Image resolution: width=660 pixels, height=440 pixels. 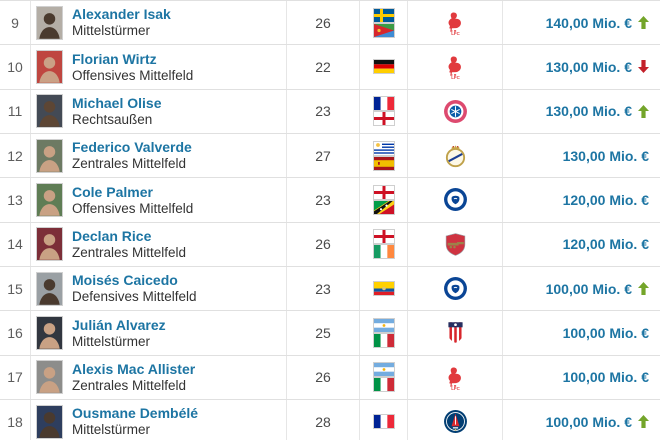 What do you see at coordinates (121, 14) in the screenshot?
I see `player-name-link: Alexander Isak` at bounding box center [121, 14].